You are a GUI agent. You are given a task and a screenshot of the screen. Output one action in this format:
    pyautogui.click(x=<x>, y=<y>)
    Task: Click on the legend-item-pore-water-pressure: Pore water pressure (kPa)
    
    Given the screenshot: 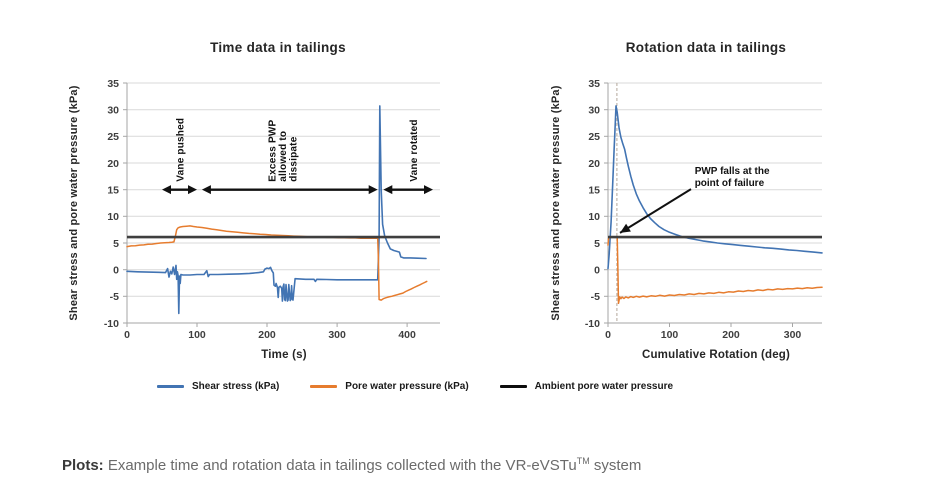 What is the action you would take?
    pyautogui.click(x=389, y=386)
    